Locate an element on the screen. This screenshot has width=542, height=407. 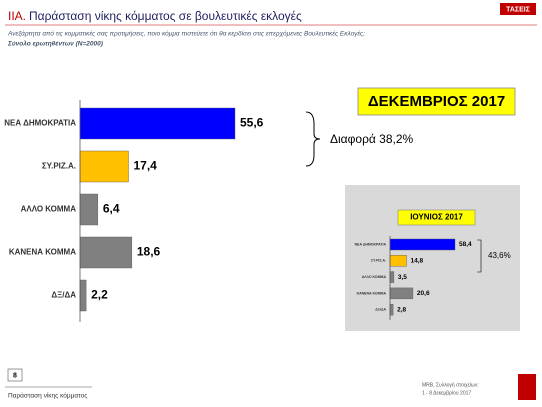
footer-dates: 1 - 8 Δεκεμβρίου 2017 is located at coordinates (446, 393).